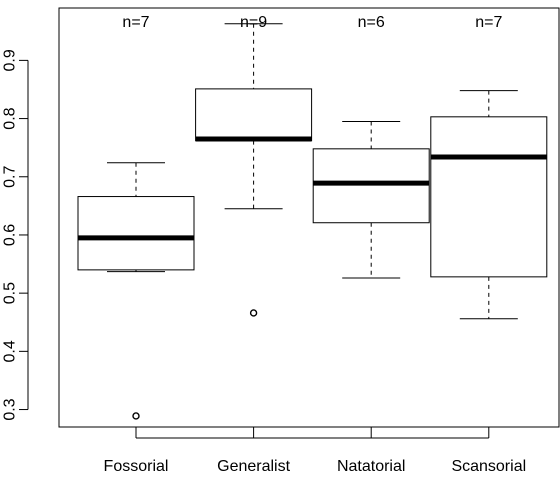 Image resolution: width=560 pixels, height=477 pixels. What do you see at coordinates (10, 351) in the screenshot?
I see `y-tick-label: 0.4` at bounding box center [10, 351].